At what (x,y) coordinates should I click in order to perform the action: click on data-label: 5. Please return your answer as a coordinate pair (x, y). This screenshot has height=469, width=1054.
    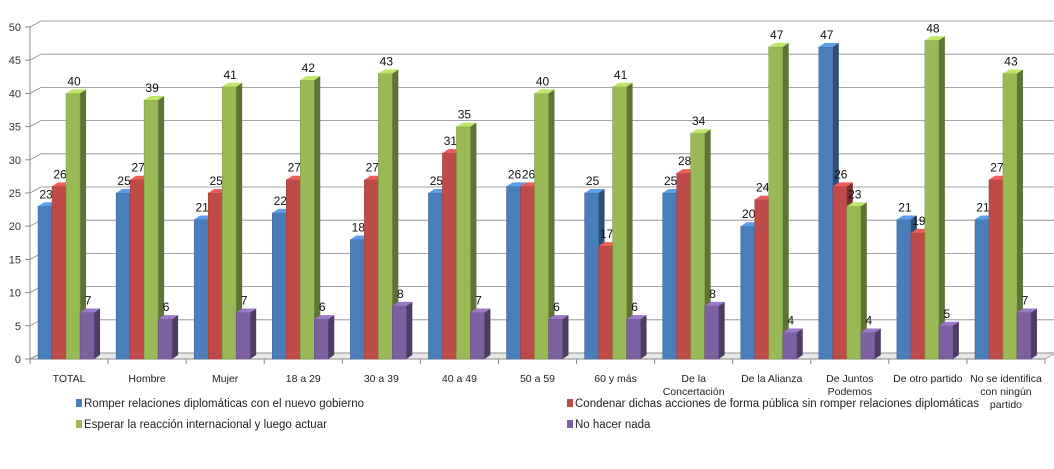
    Looking at the image, I should click on (947, 314).